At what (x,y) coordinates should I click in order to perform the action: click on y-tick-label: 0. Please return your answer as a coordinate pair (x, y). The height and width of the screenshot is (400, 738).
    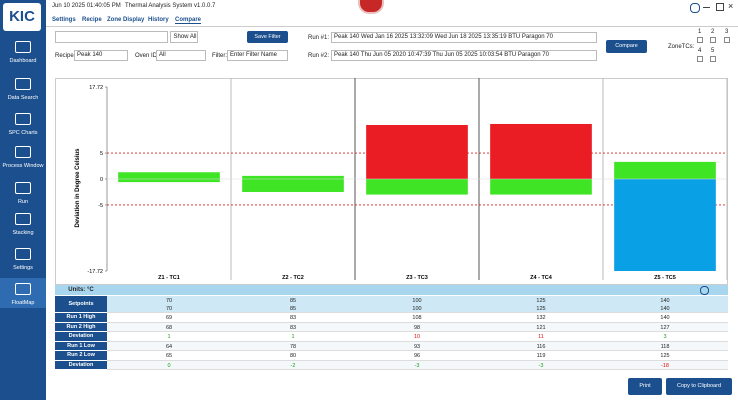
    Looking at the image, I should click on (101, 180).